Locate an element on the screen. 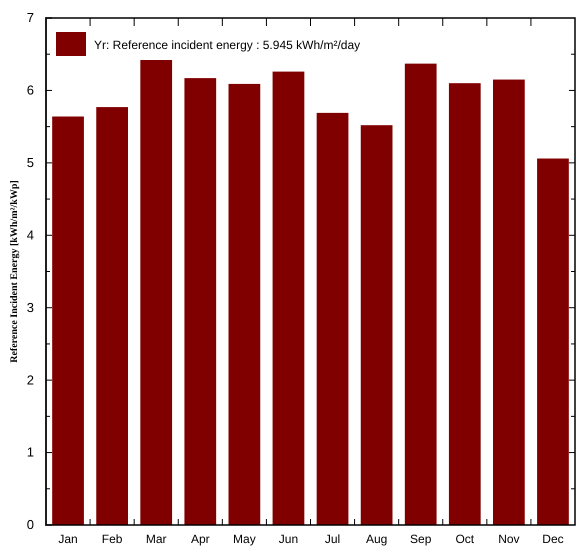  y-tick-label: 2 is located at coordinates (30, 380).